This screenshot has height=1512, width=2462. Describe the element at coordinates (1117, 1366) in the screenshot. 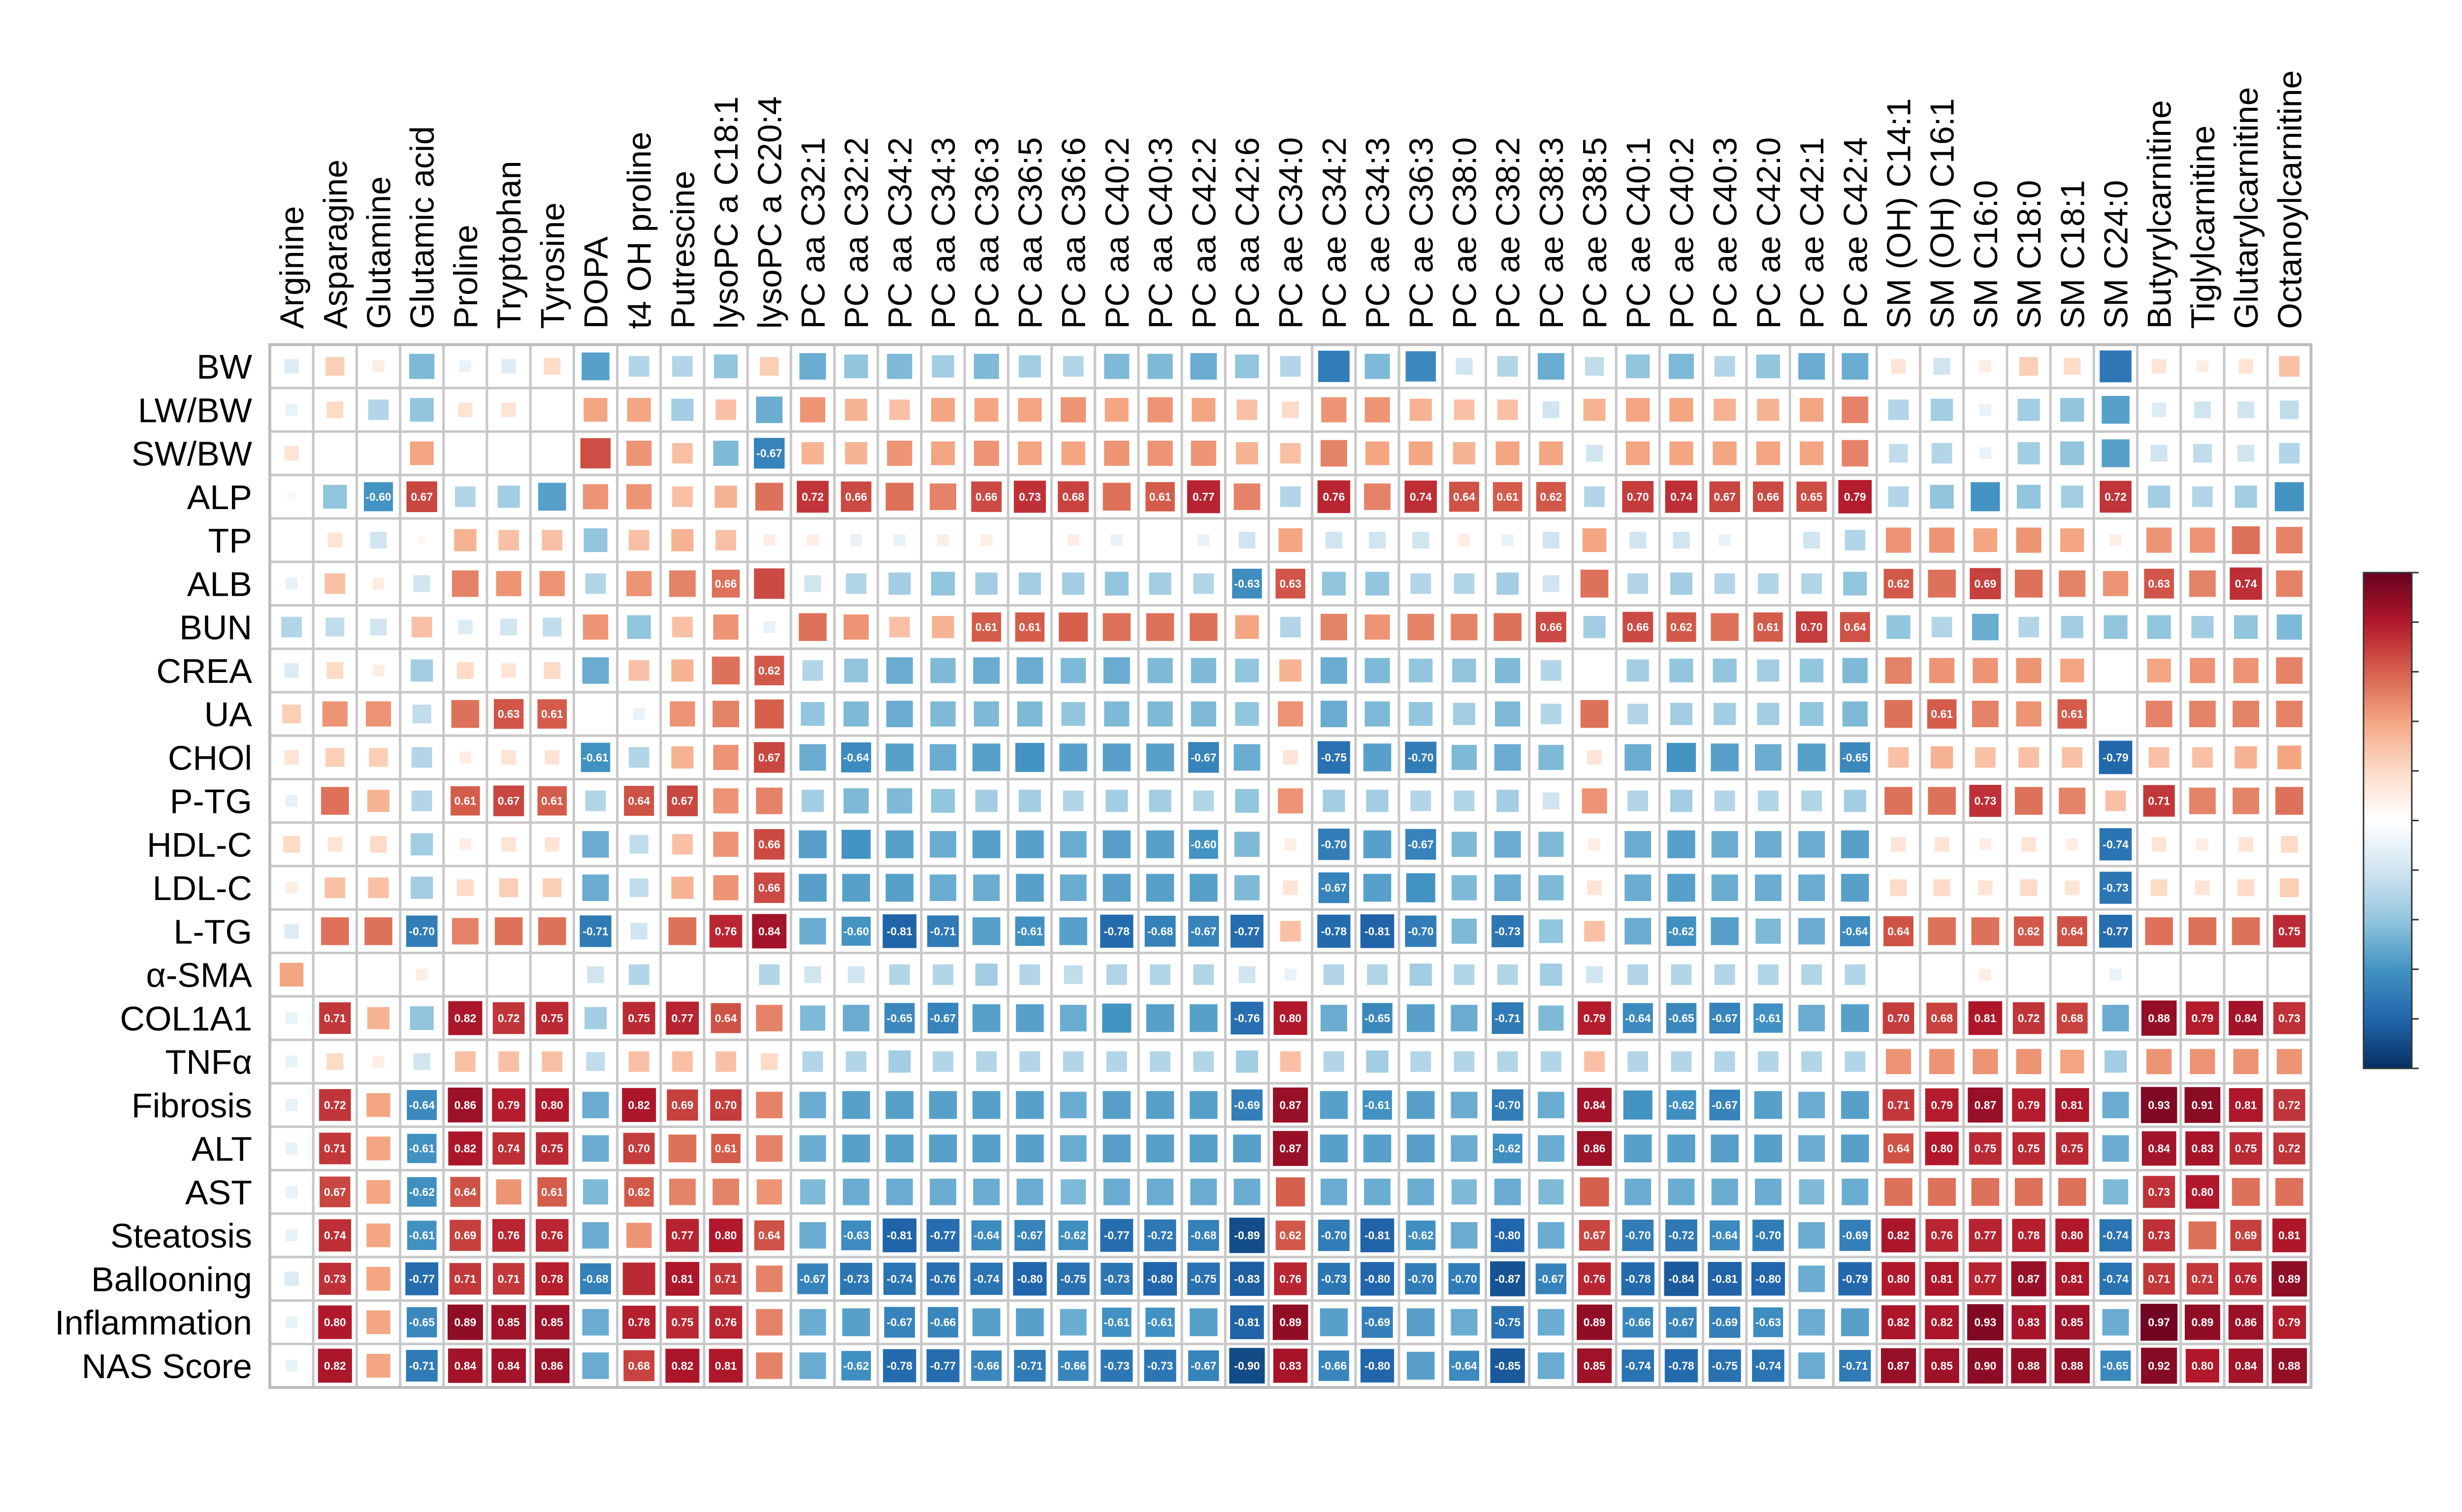

I see `cell-value-label: -0.73` at that location.